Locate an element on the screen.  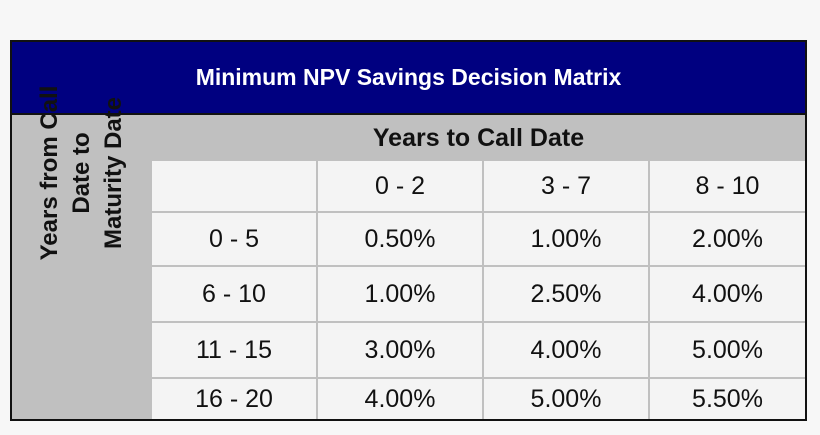
row-group-header: Years from Call Date to Maturity Date is located at coordinates (82, 173).